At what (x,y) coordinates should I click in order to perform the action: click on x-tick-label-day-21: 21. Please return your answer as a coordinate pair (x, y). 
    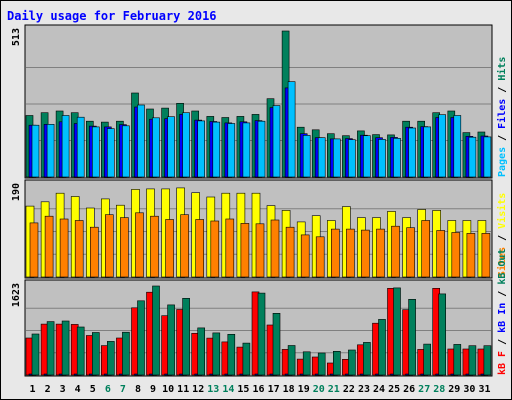
    Looking at the image, I should click on (334, 389).